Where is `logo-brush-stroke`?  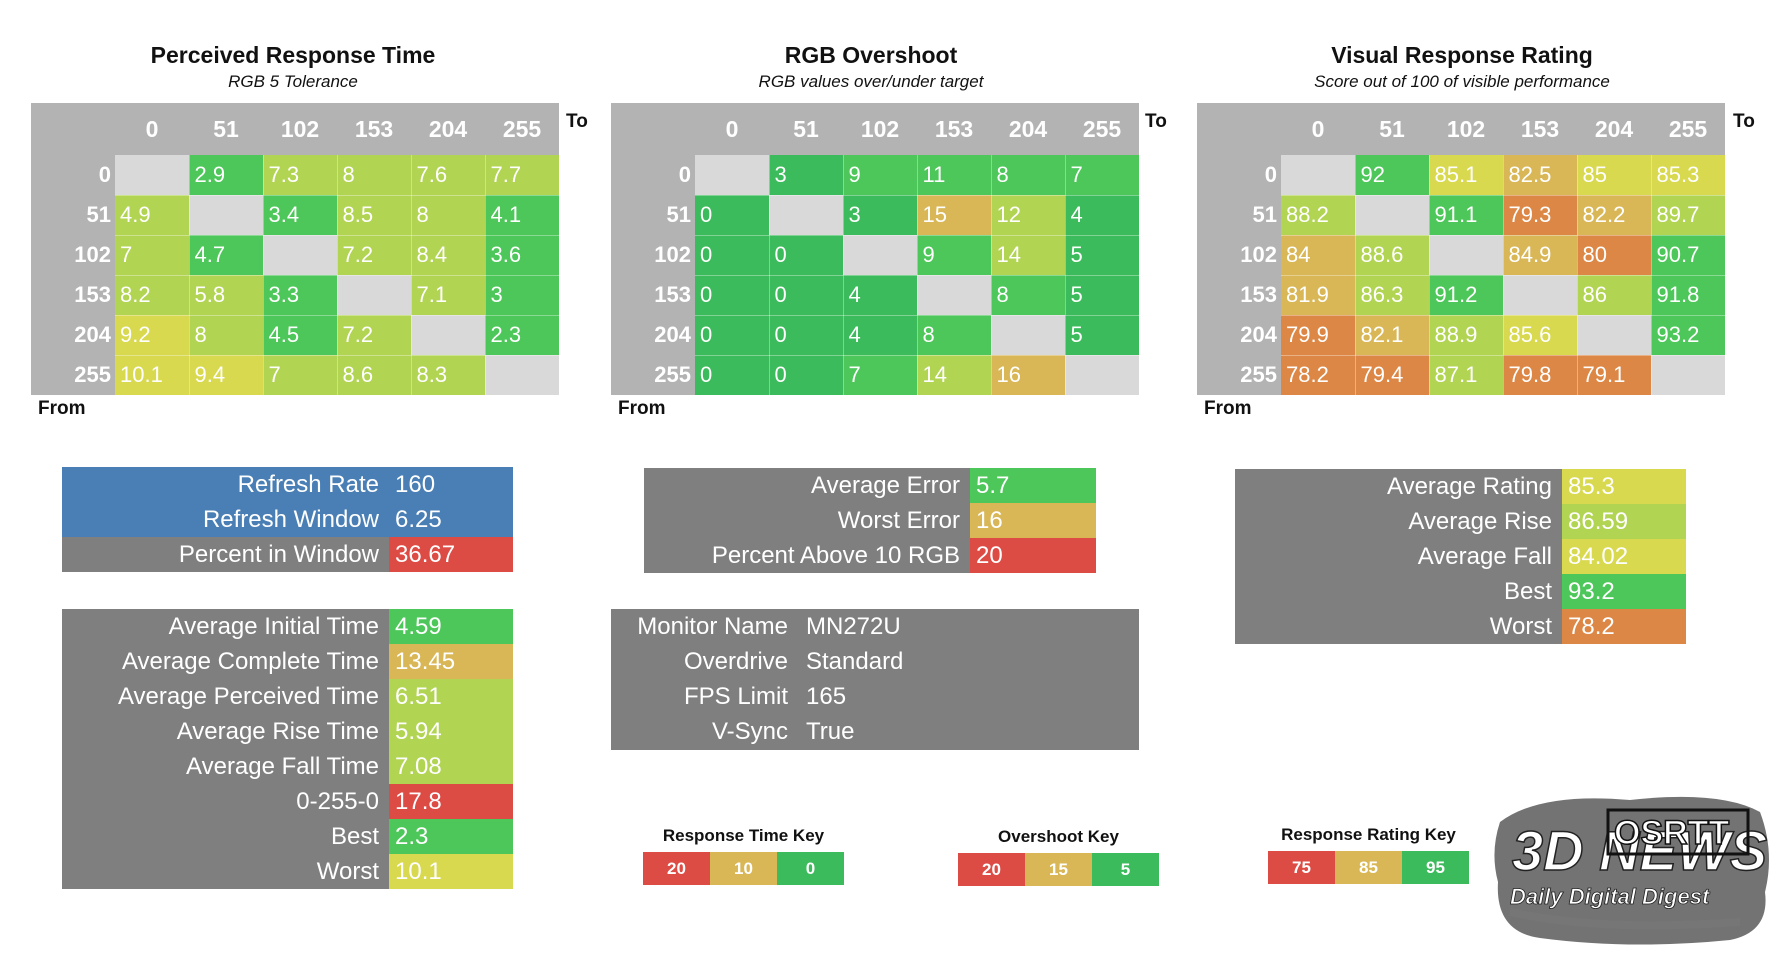
logo-brush-stroke is located at coordinates (1631, 870).